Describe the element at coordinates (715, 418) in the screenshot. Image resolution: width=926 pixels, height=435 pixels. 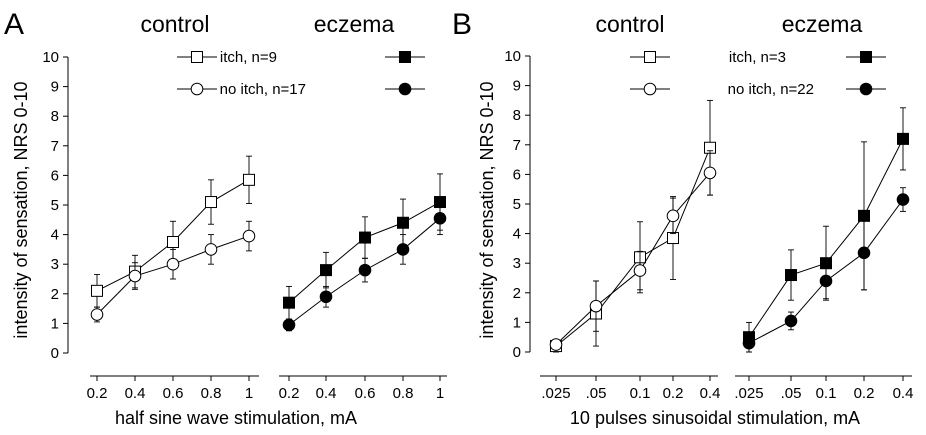
I see `panel-b-x-axis-title: 10 pulses sinusoidal stimulation, mA` at that location.